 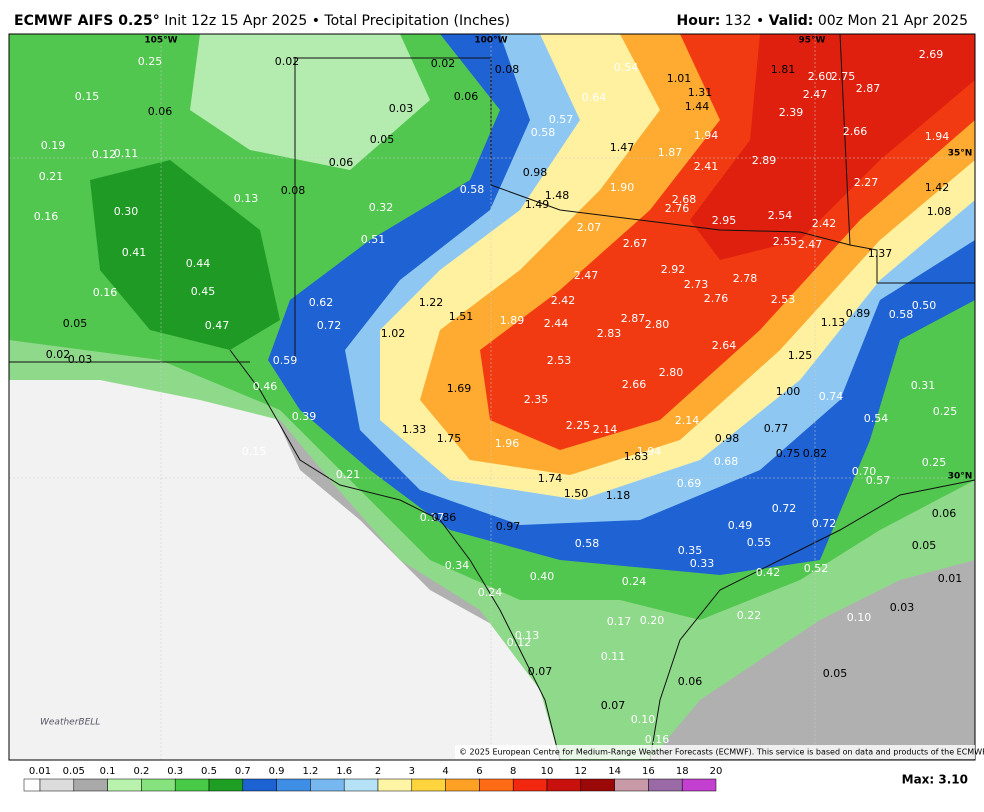 What do you see at coordinates (726, 461) in the screenshot?
I see `precip-value: 0.68` at bounding box center [726, 461].